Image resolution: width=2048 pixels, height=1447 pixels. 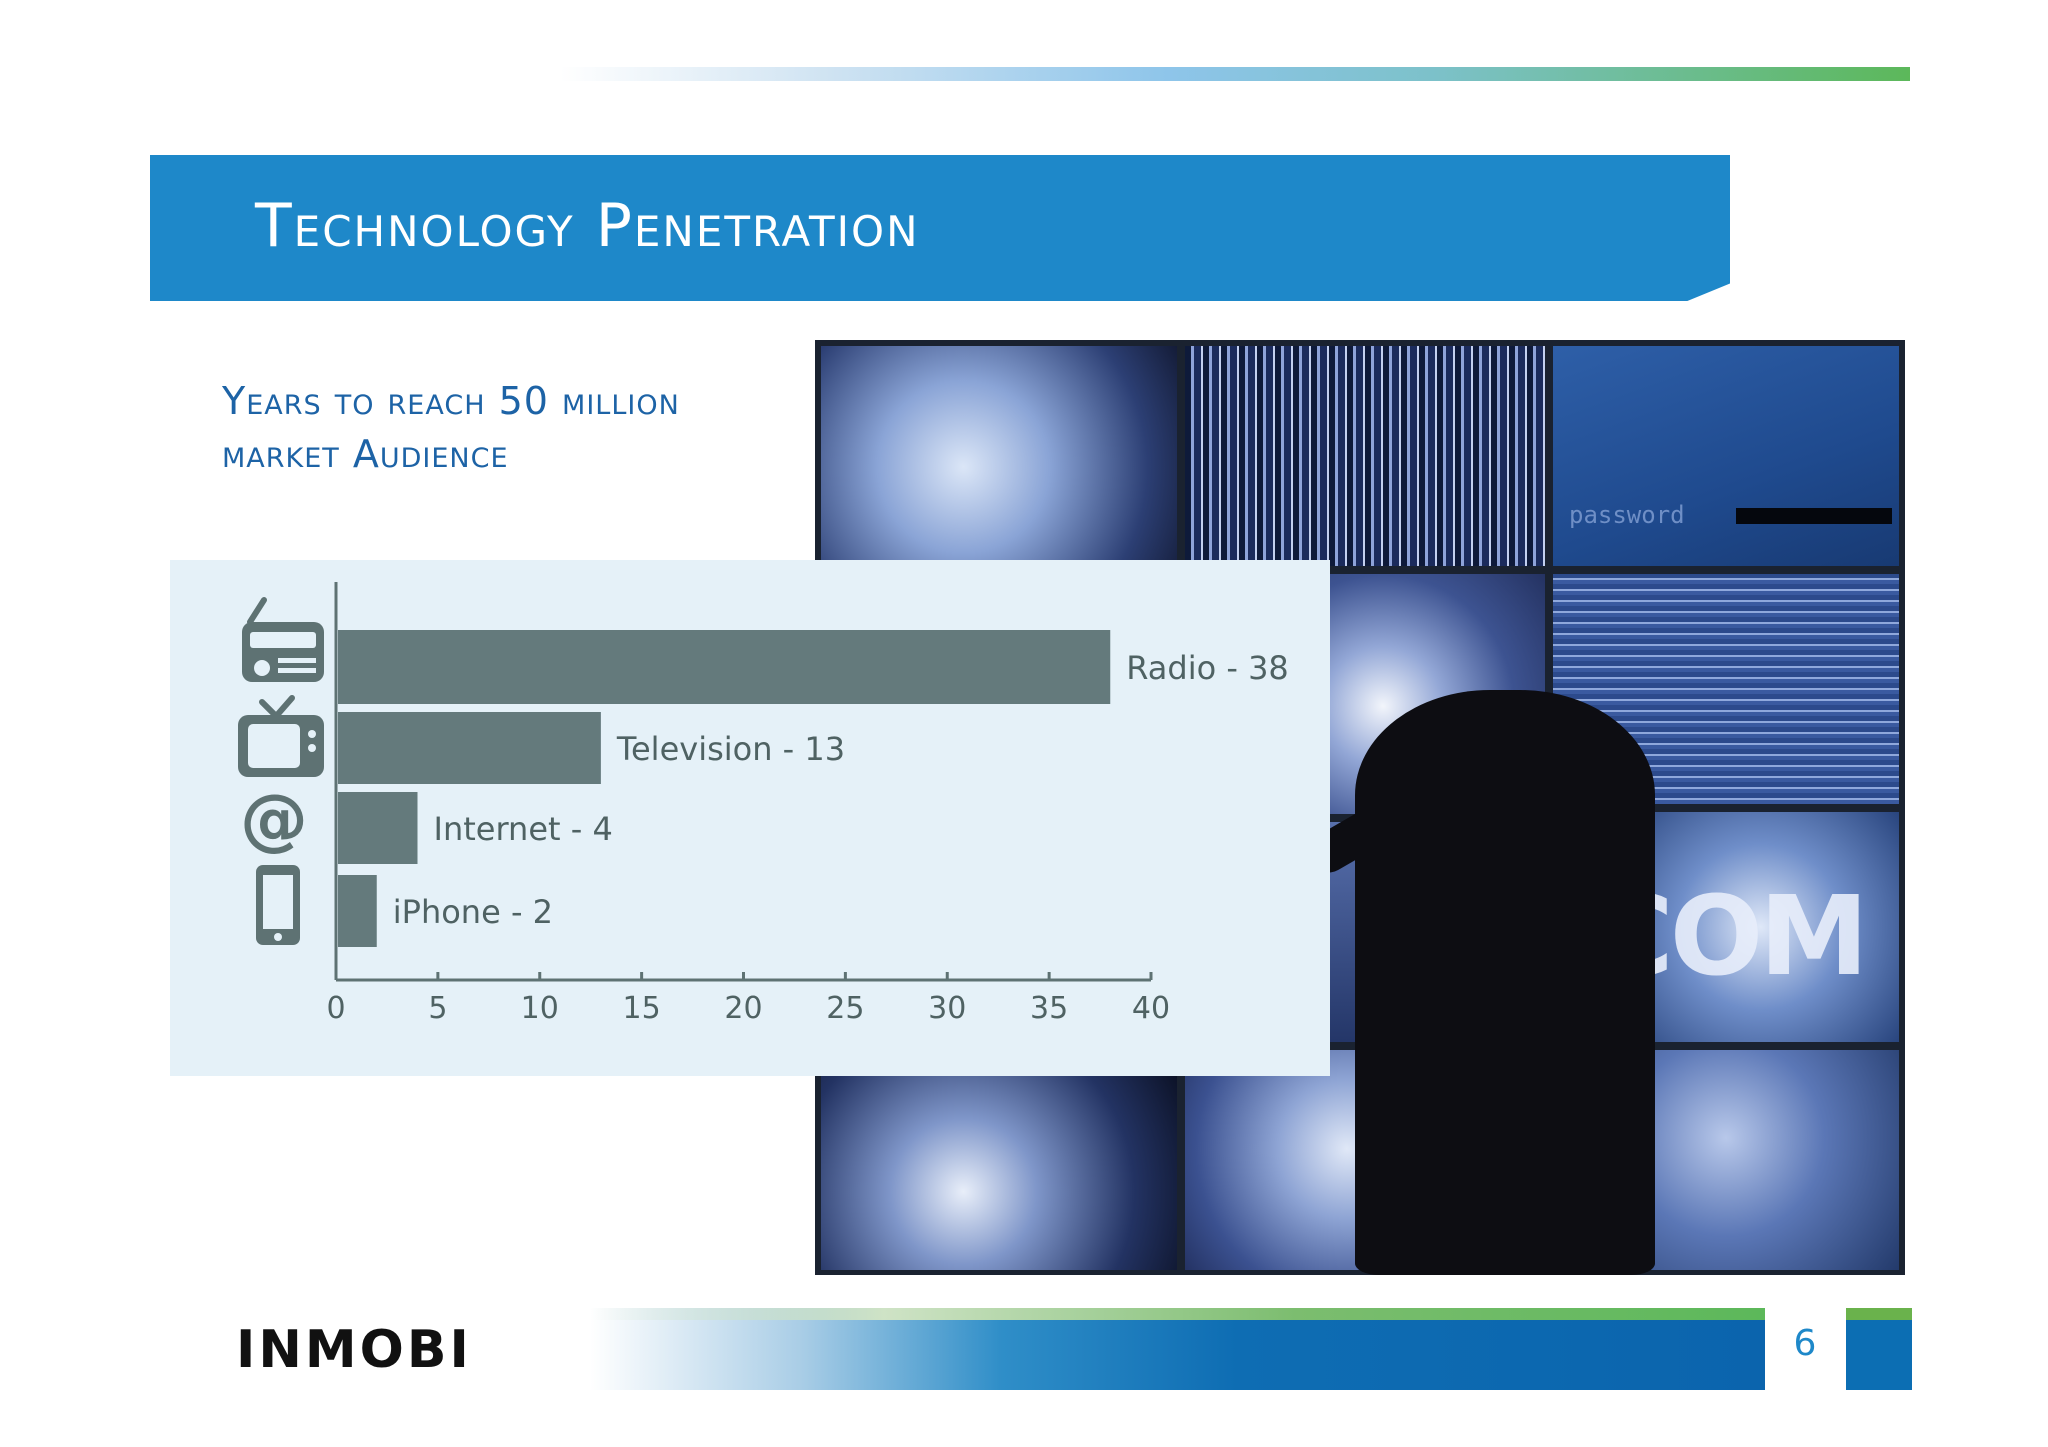 What do you see at coordinates (724, 788) in the screenshot?
I see `bar-group` at bounding box center [724, 788].